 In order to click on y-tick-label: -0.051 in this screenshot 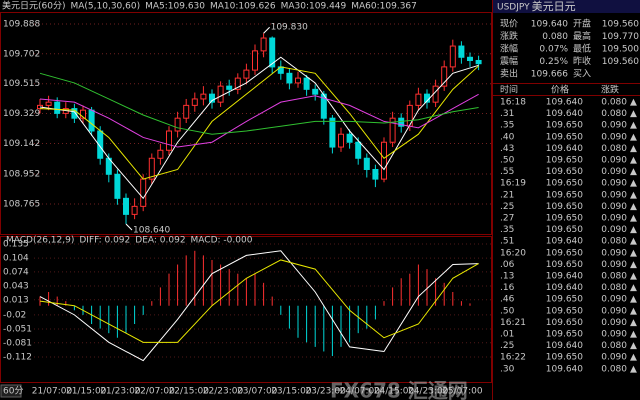, I will do `click(17, 330)`.